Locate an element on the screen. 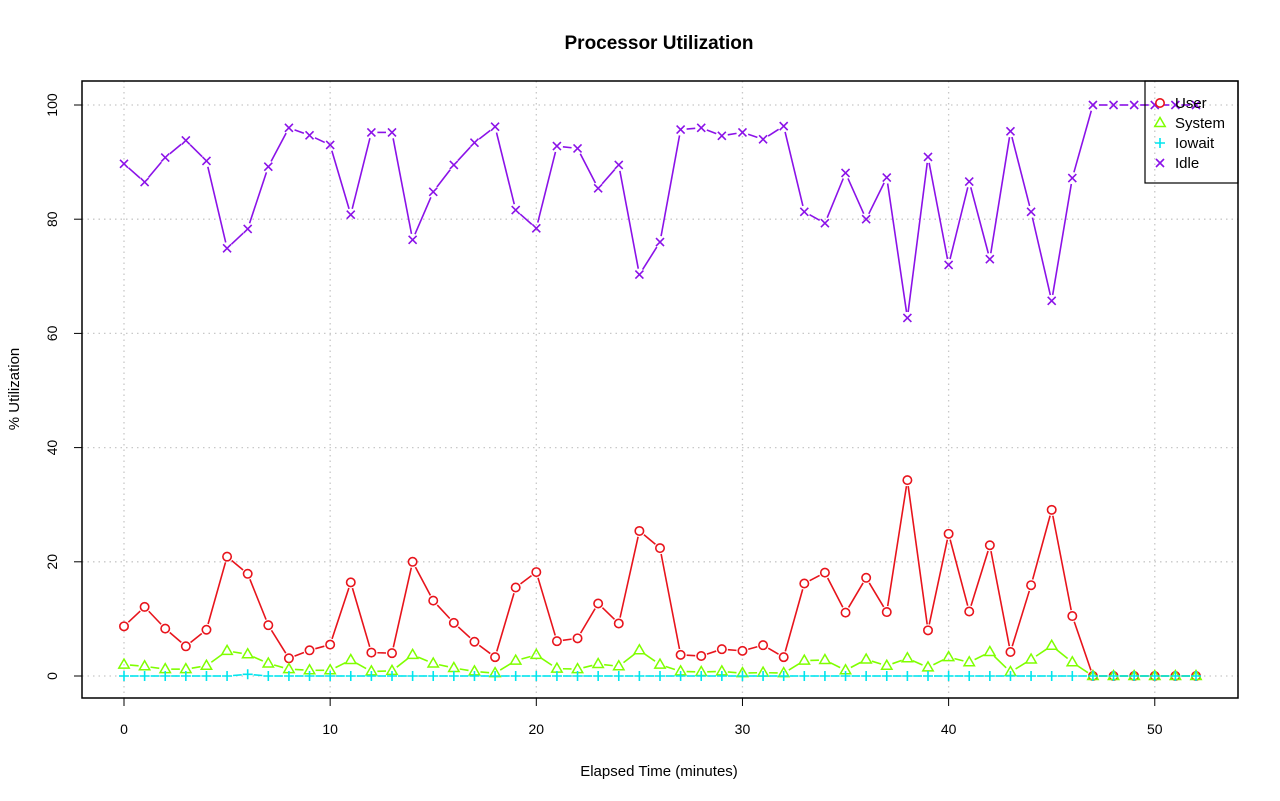  legend-label: Iowait is located at coordinates (1195, 143).